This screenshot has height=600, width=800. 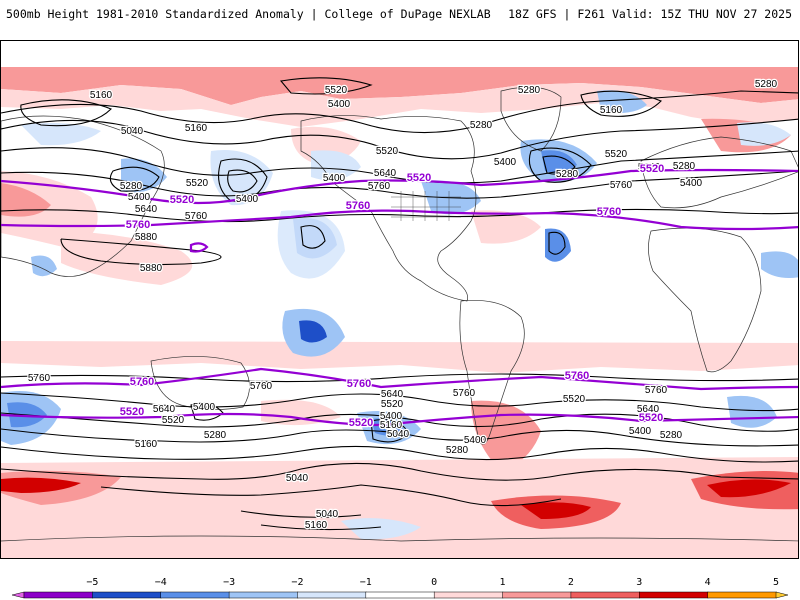 What do you see at coordinates (705, 300) in the screenshot?
I see `africa-outline` at bounding box center [705, 300].